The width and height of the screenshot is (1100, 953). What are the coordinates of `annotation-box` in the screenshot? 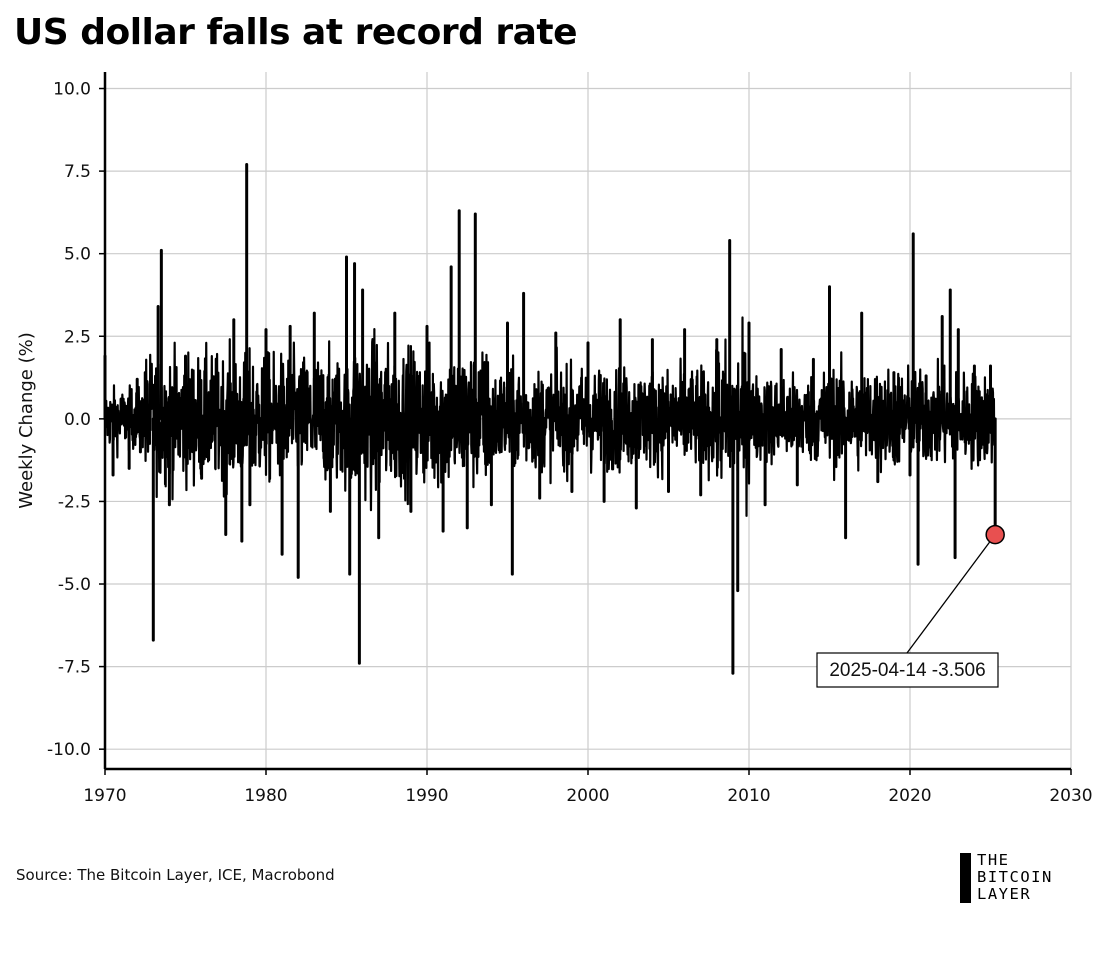 It's located at (907, 670).